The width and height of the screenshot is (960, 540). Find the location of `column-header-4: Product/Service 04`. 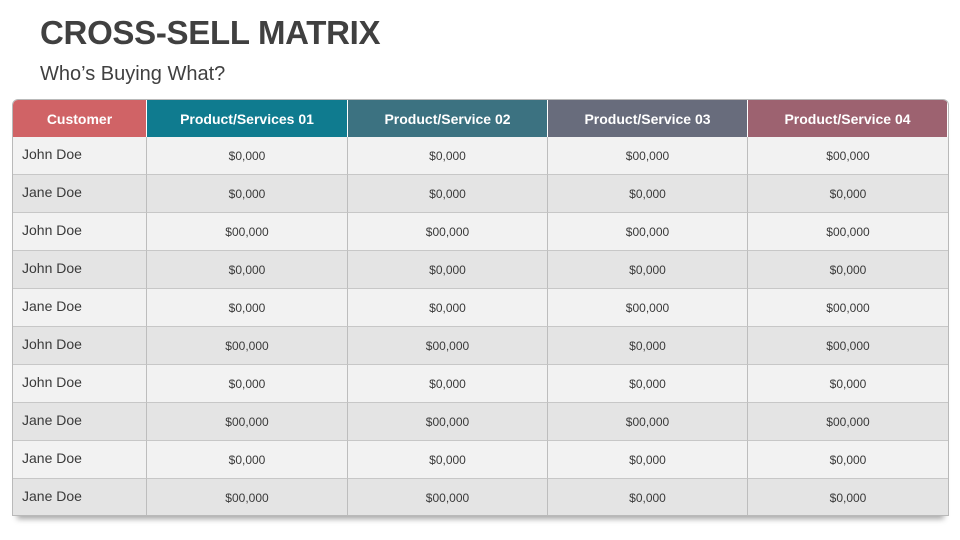

column-header-4: Product/Service 04 is located at coordinates (848, 118).